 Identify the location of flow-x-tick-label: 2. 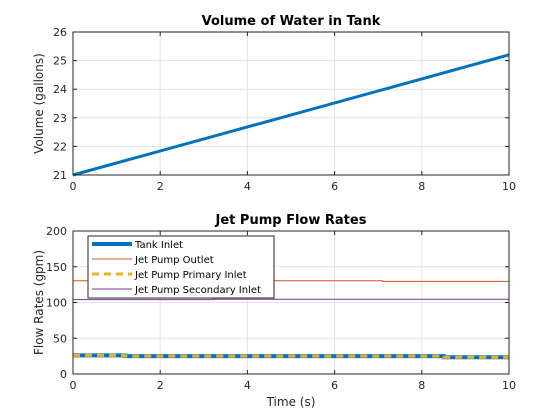
(160, 385).